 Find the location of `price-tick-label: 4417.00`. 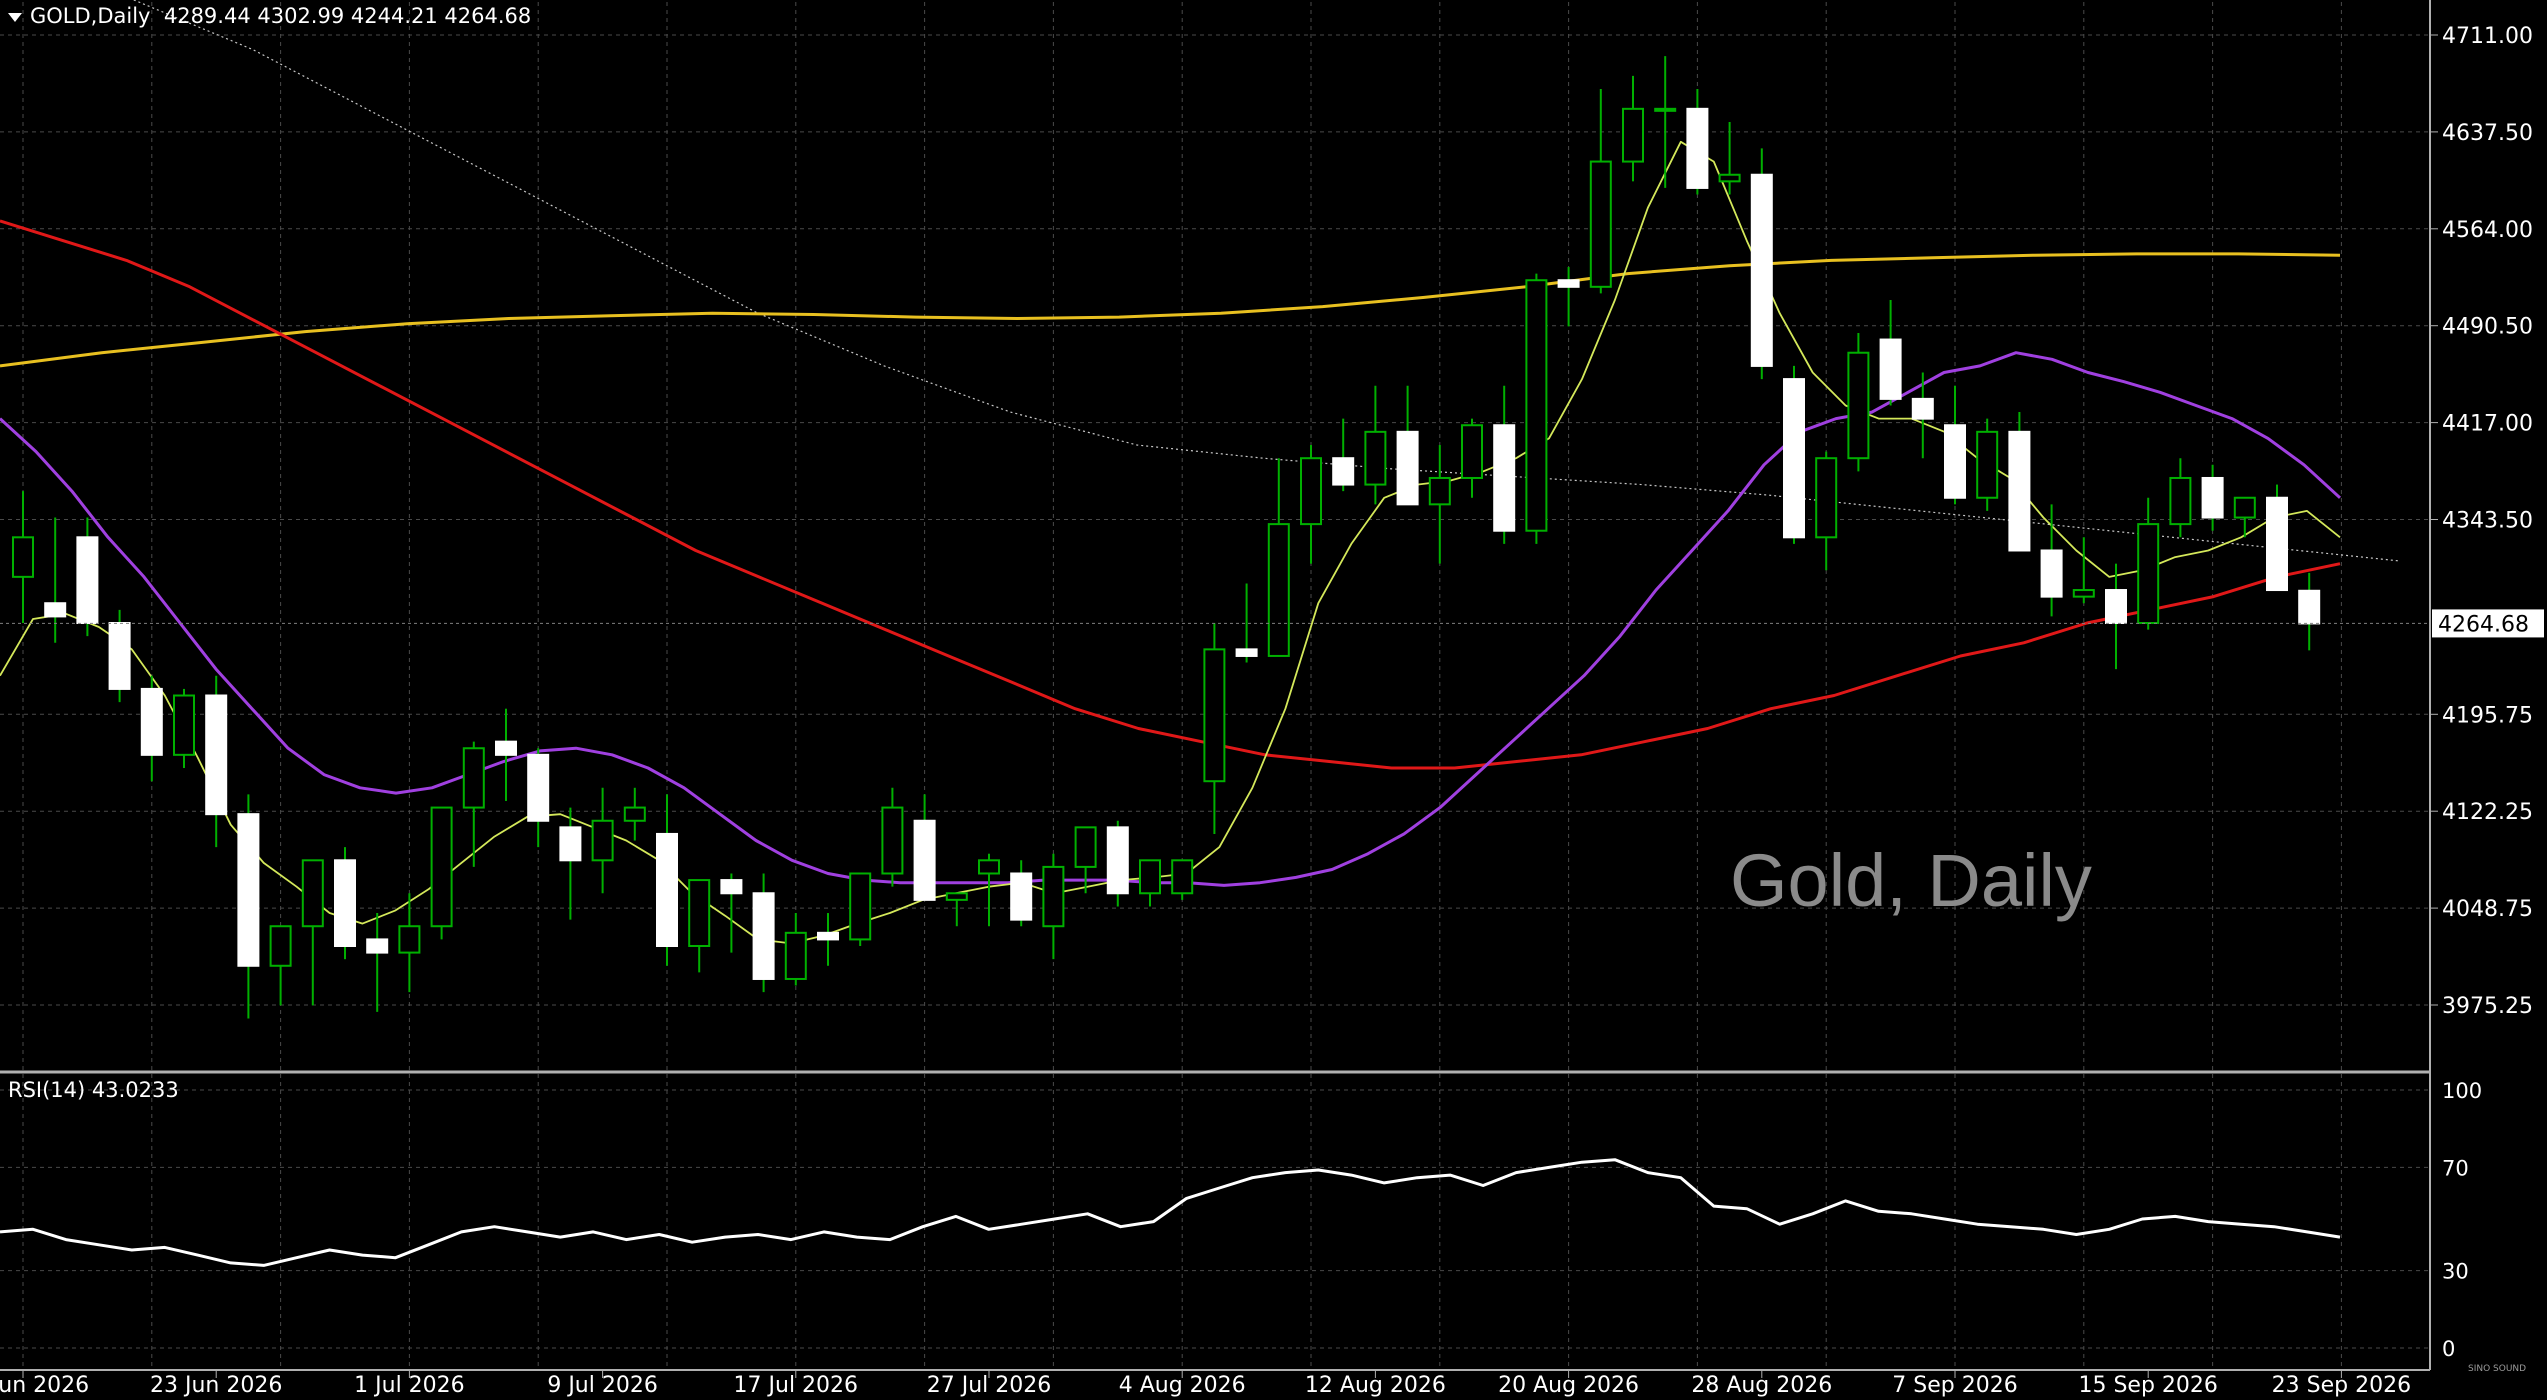

price-tick-label: 4417.00 is located at coordinates (2487, 424).